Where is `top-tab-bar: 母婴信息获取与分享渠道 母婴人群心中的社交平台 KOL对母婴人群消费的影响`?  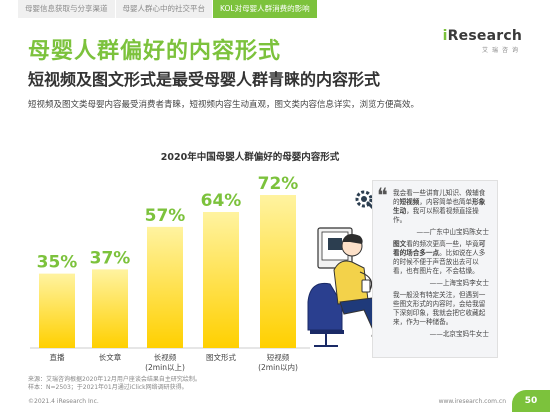 top-tab-bar: 母婴信息获取与分享渠道 母婴人群心中的社交平台 KOL对母婴人群消费的影响 is located at coordinates (168, 9).